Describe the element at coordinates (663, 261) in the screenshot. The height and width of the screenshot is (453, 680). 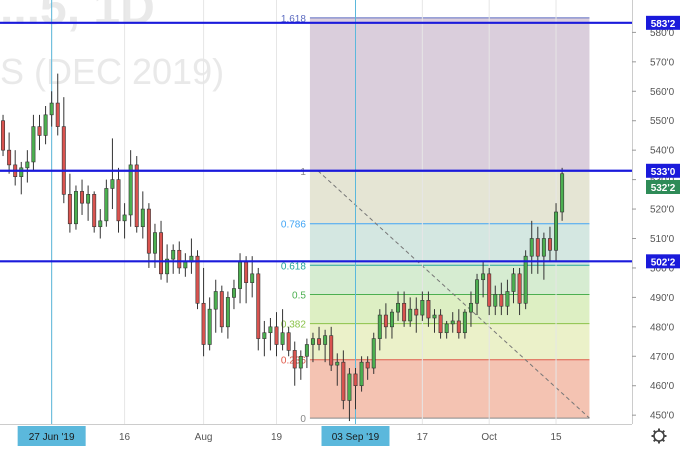
I see `price-tag-background` at that location.